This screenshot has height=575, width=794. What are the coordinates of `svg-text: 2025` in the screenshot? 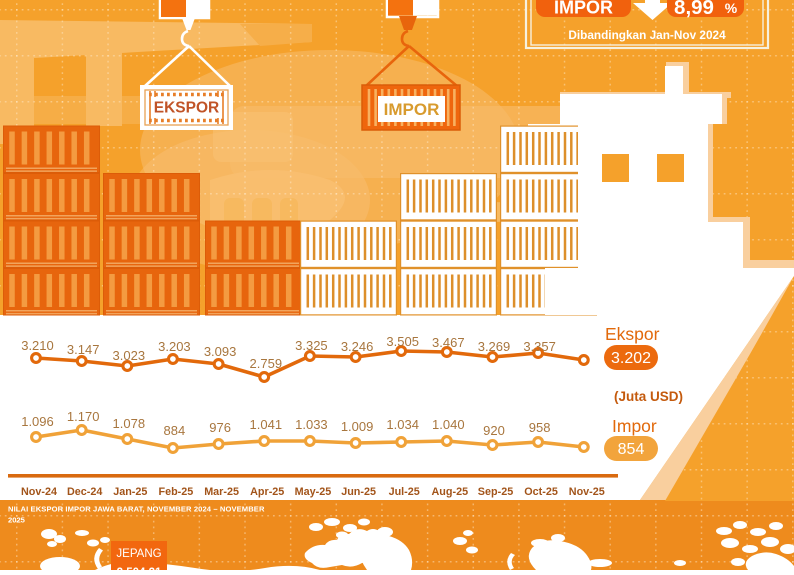 It's located at (17, 520).